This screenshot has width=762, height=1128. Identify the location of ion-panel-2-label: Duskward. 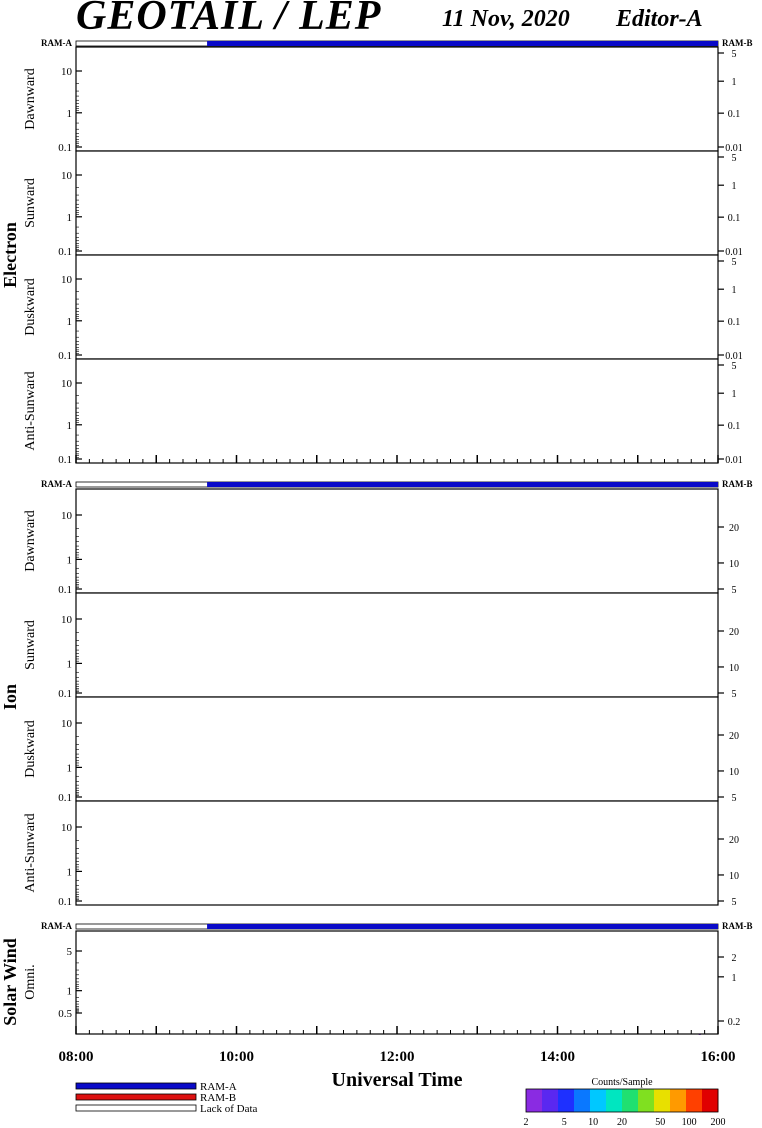
(30, 749).